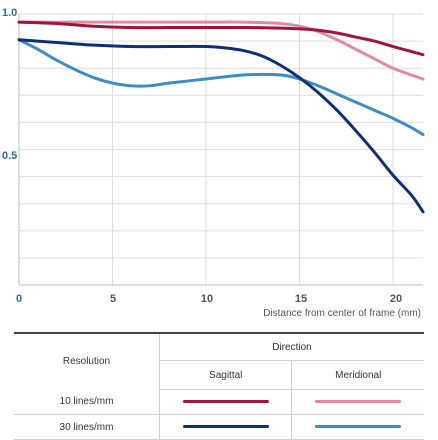 This screenshot has width=438, height=440. What do you see at coordinates (113, 299) in the screenshot?
I see `x-tick-label: 5` at bounding box center [113, 299].